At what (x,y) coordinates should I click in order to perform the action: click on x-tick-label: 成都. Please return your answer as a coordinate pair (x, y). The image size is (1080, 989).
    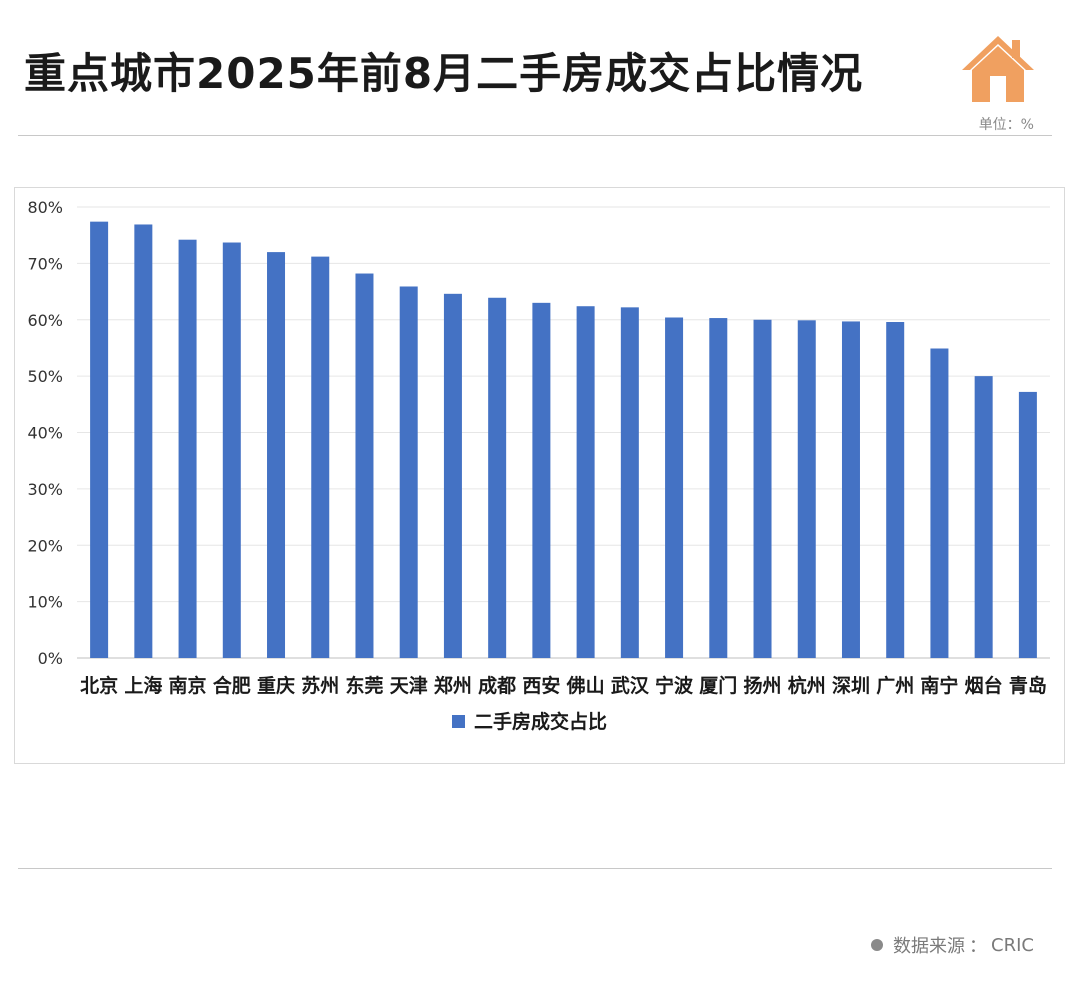
    Looking at the image, I should click on (497, 685).